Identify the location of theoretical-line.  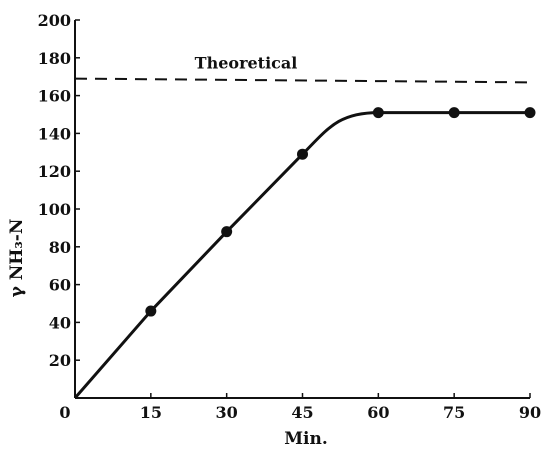
(302, 80).